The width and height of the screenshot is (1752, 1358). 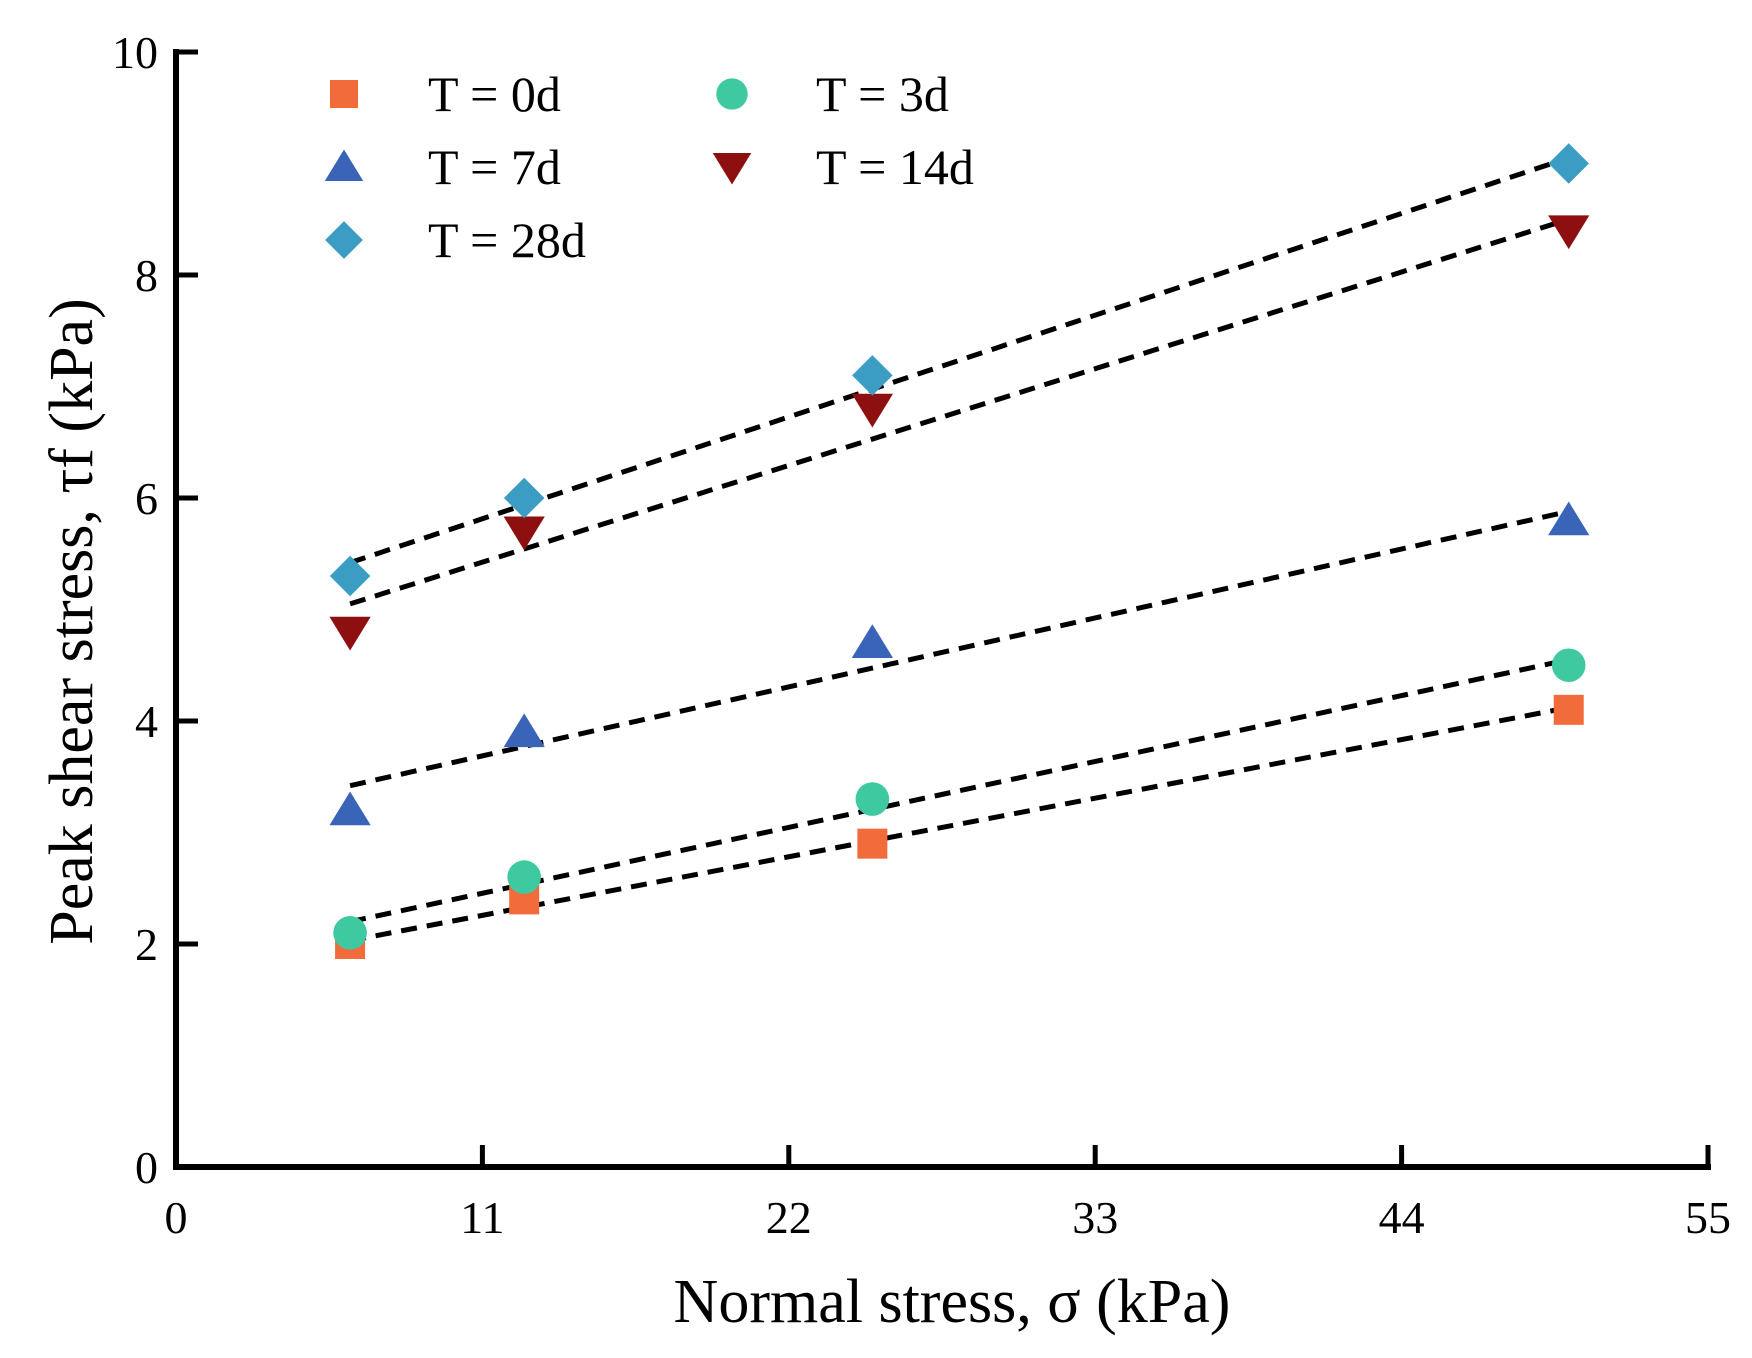 What do you see at coordinates (952, 1302) in the screenshot?
I see `x-axis-title: Normal stress, σ (kPa)` at bounding box center [952, 1302].